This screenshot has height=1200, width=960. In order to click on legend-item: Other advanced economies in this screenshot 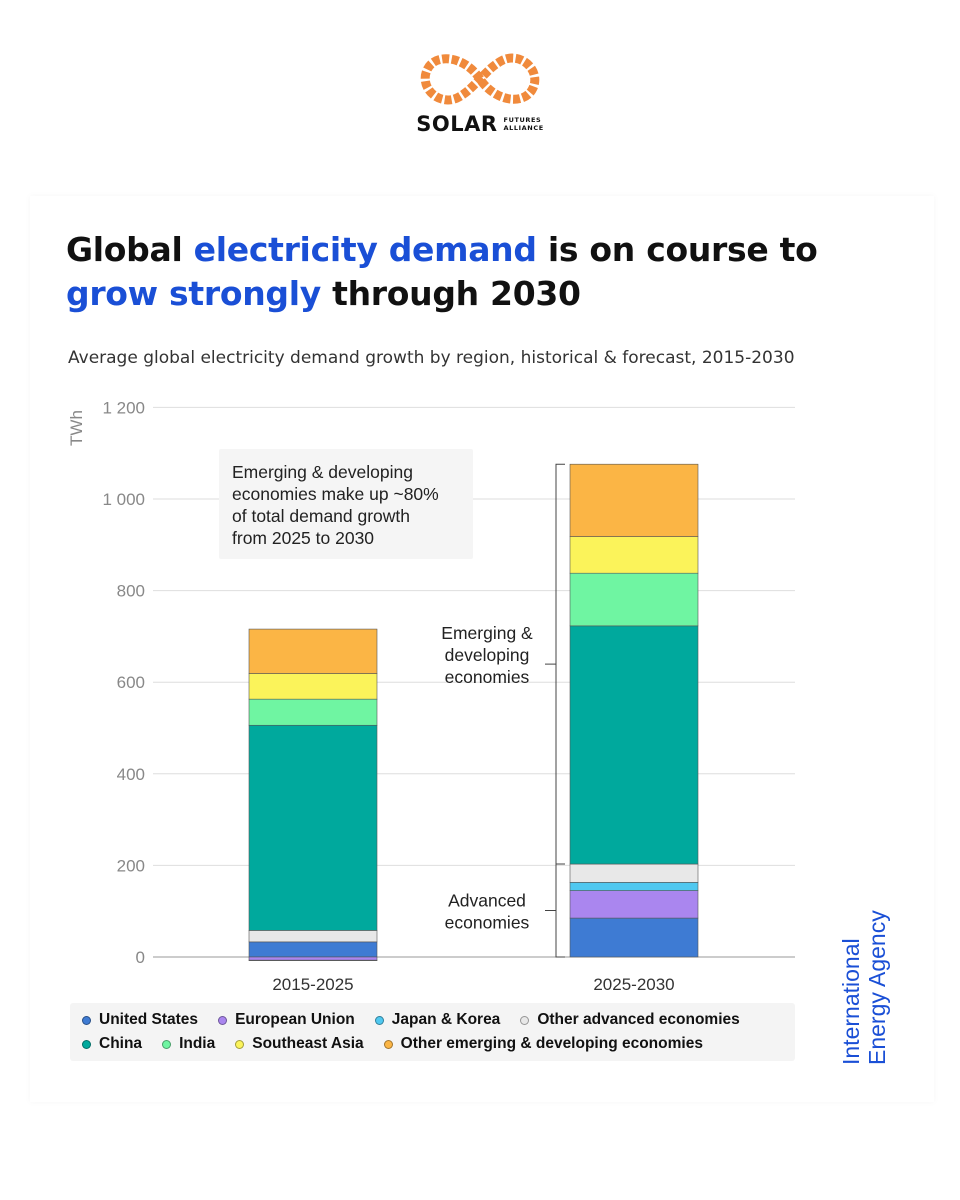, I will do `click(630, 1020)`.